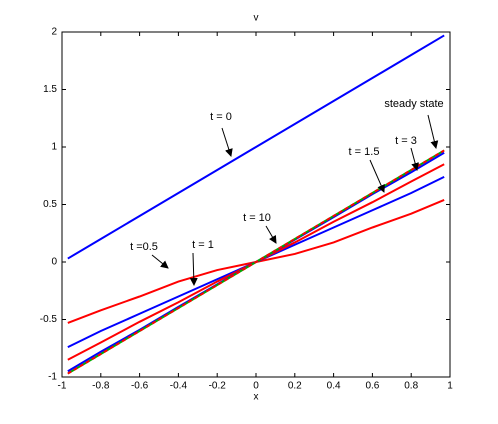  What do you see at coordinates (372, 386) in the screenshot?
I see `x-tick-label: 0.6` at bounding box center [372, 386].